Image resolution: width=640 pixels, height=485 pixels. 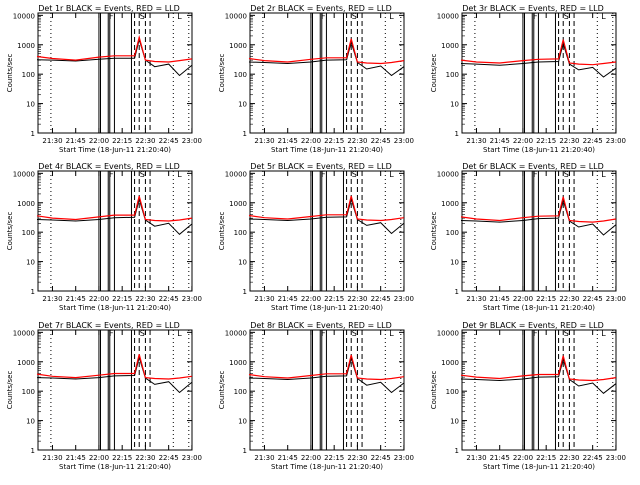 What do you see at coordinates (321, 166) in the screenshot?
I see `panel-title: Det 5r BLACK = Events, RED = LLD` at bounding box center [321, 166].